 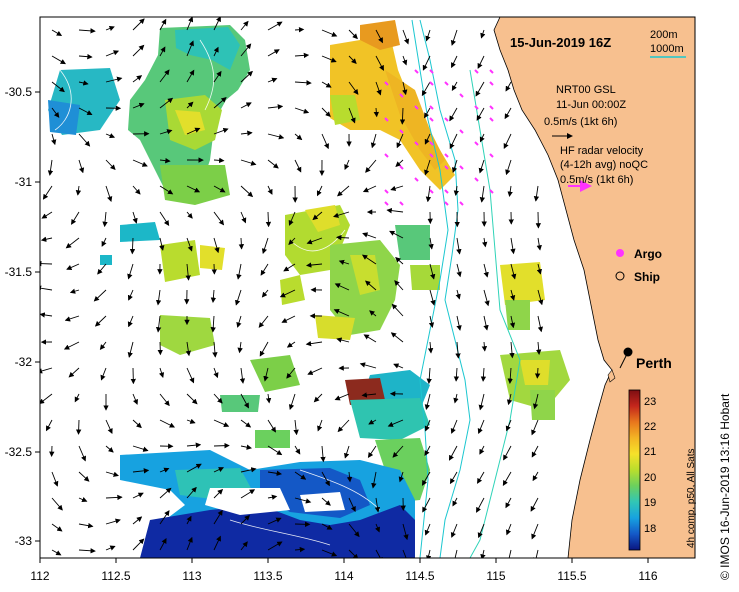 What do you see at coordinates (115, 576) in the screenshot?
I see `x-tick-label: 112.5` at bounding box center [115, 576].